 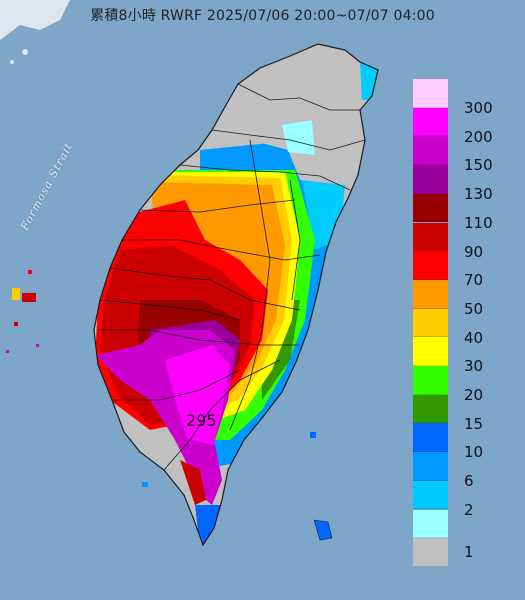 I want to click on rainfall-legend: 300 200 150 130 110 90 70 50 40 30 20 15 10 6 2 1, so click(x=459, y=325).